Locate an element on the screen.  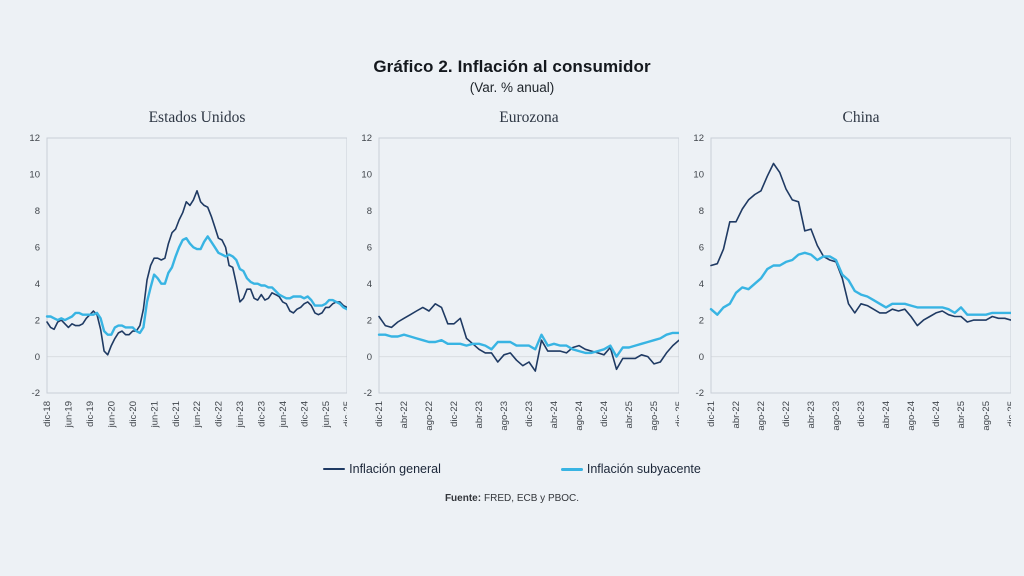
panel-title-china: China is located at coordinates (861, 117).